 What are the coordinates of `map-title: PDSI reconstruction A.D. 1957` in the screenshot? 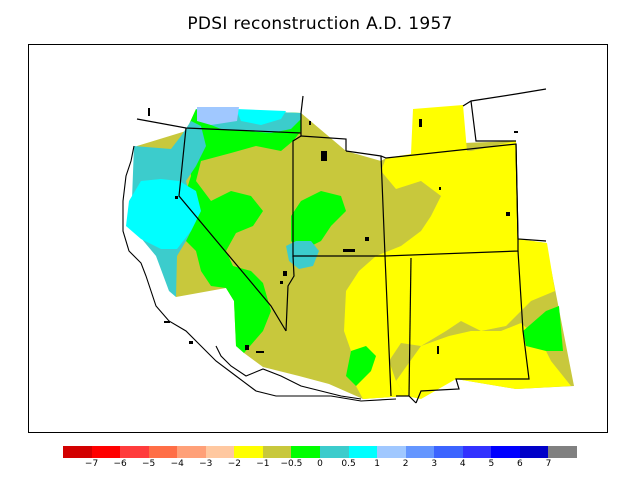 It's located at (320, 24).